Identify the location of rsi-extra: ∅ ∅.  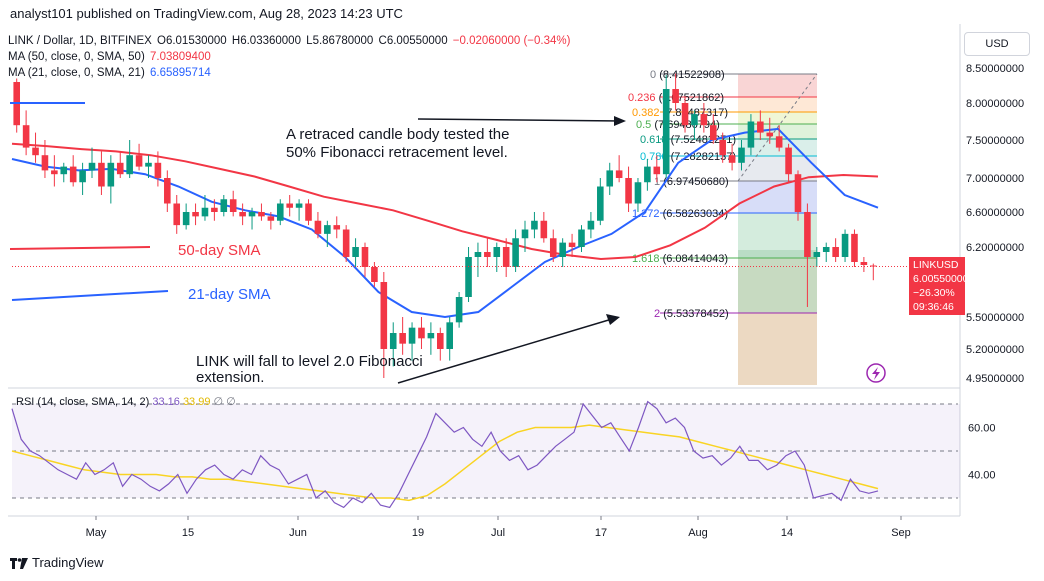
(224, 402).